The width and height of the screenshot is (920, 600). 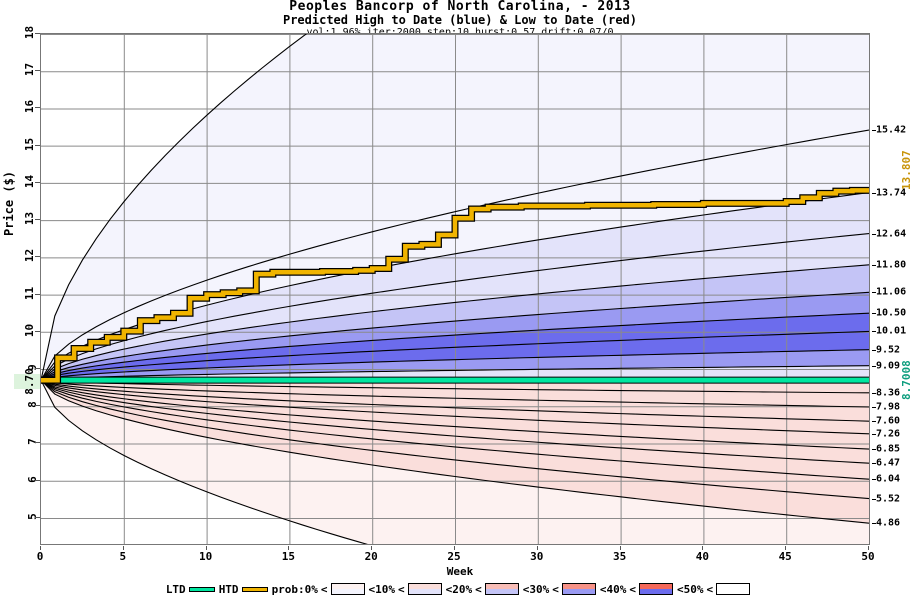 What do you see at coordinates (633, 589) in the screenshot?
I see `legend-lt-sign-4: <` at bounding box center [633, 589].